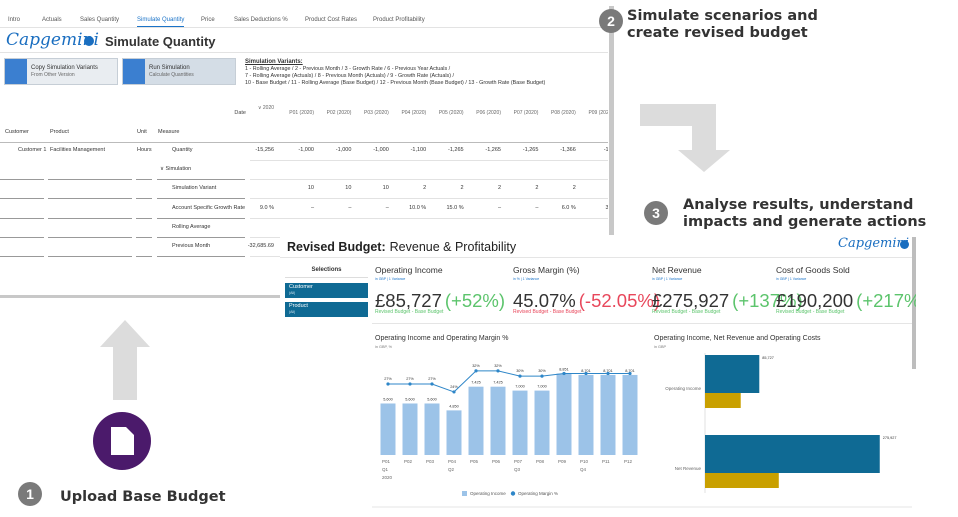 The height and width of the screenshot is (517, 958). Describe the element at coordinates (583, 469) in the screenshot. I see `quarter-label: Q4` at that location.